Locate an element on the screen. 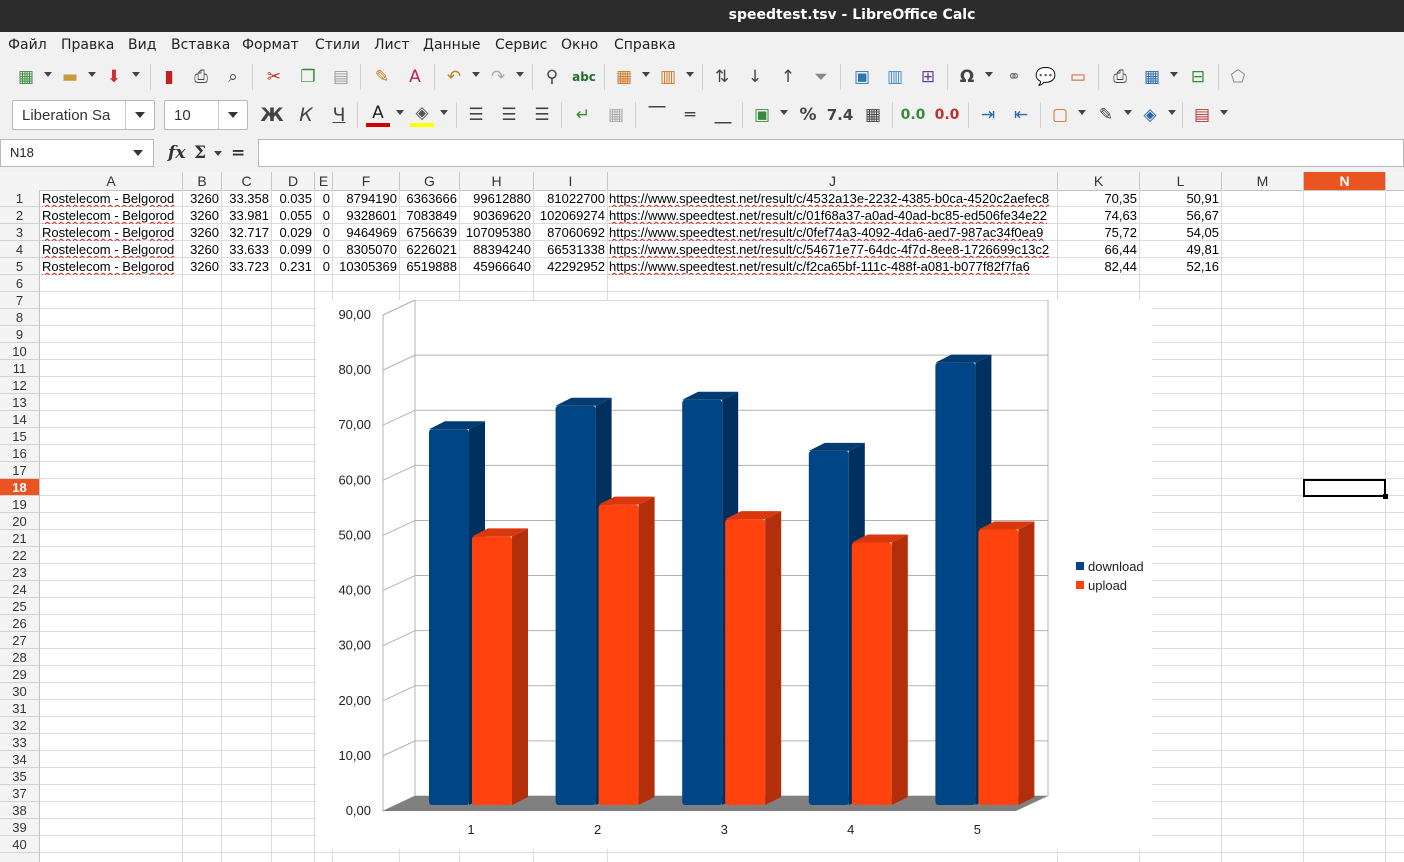  cell-k1: 70,35 is located at coordinates (1120, 198).